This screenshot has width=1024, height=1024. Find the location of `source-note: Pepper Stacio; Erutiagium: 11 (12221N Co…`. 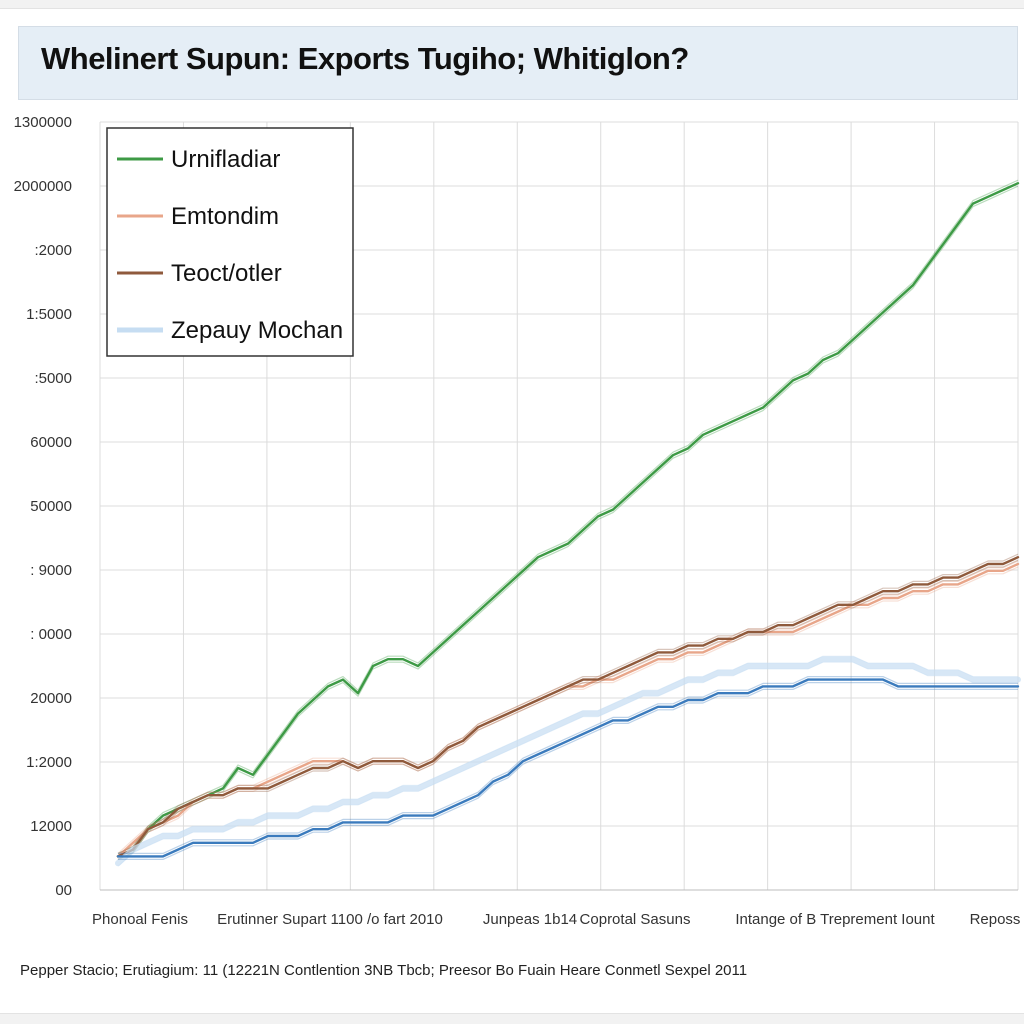

source-note: Pepper Stacio; Erutiagium: 11 (12221N Co… is located at coordinates (384, 970).